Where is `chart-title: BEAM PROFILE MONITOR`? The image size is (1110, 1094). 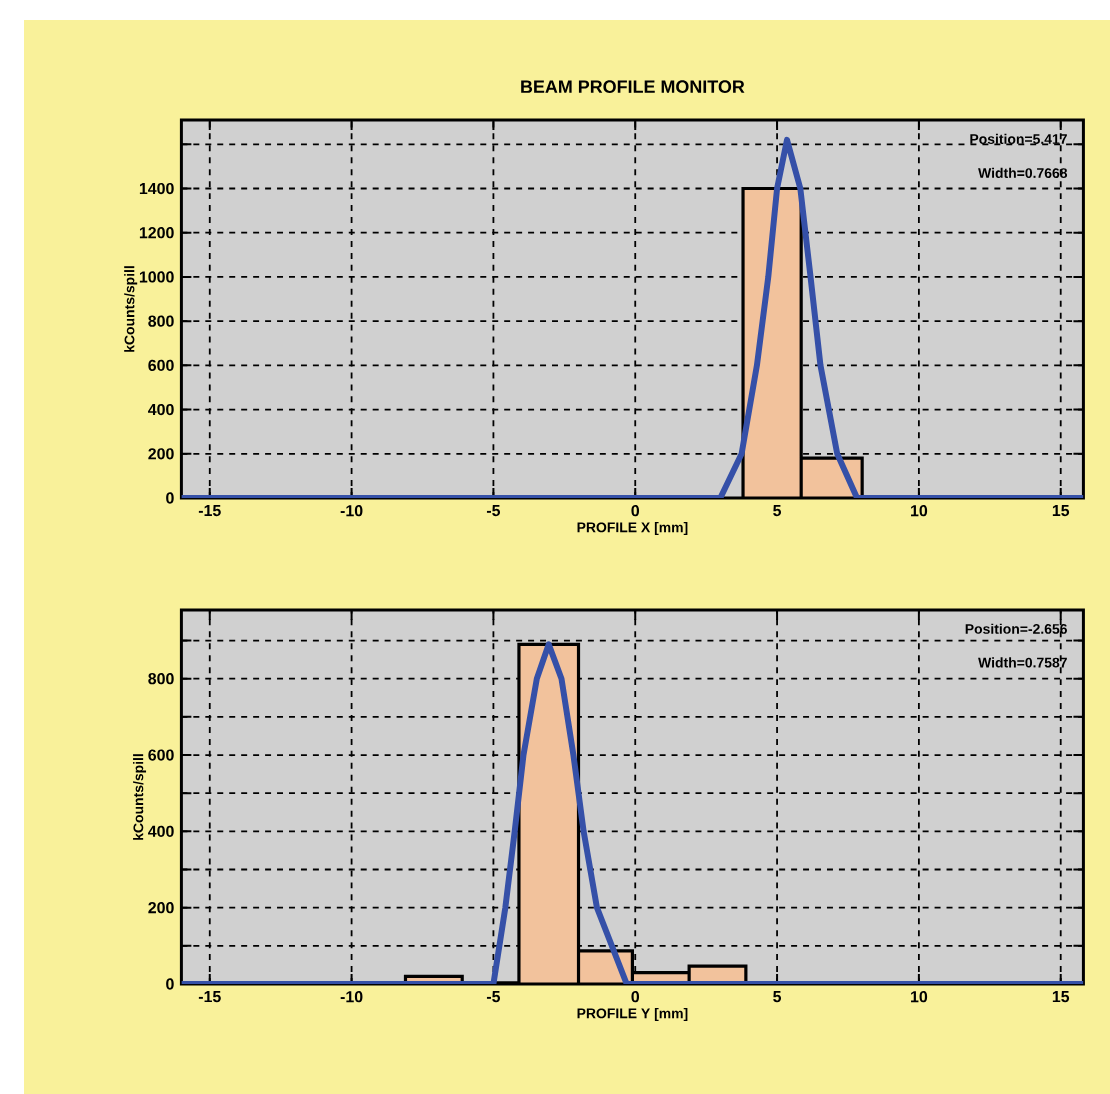
chart-title: BEAM PROFILE MONITOR is located at coordinates (633, 87).